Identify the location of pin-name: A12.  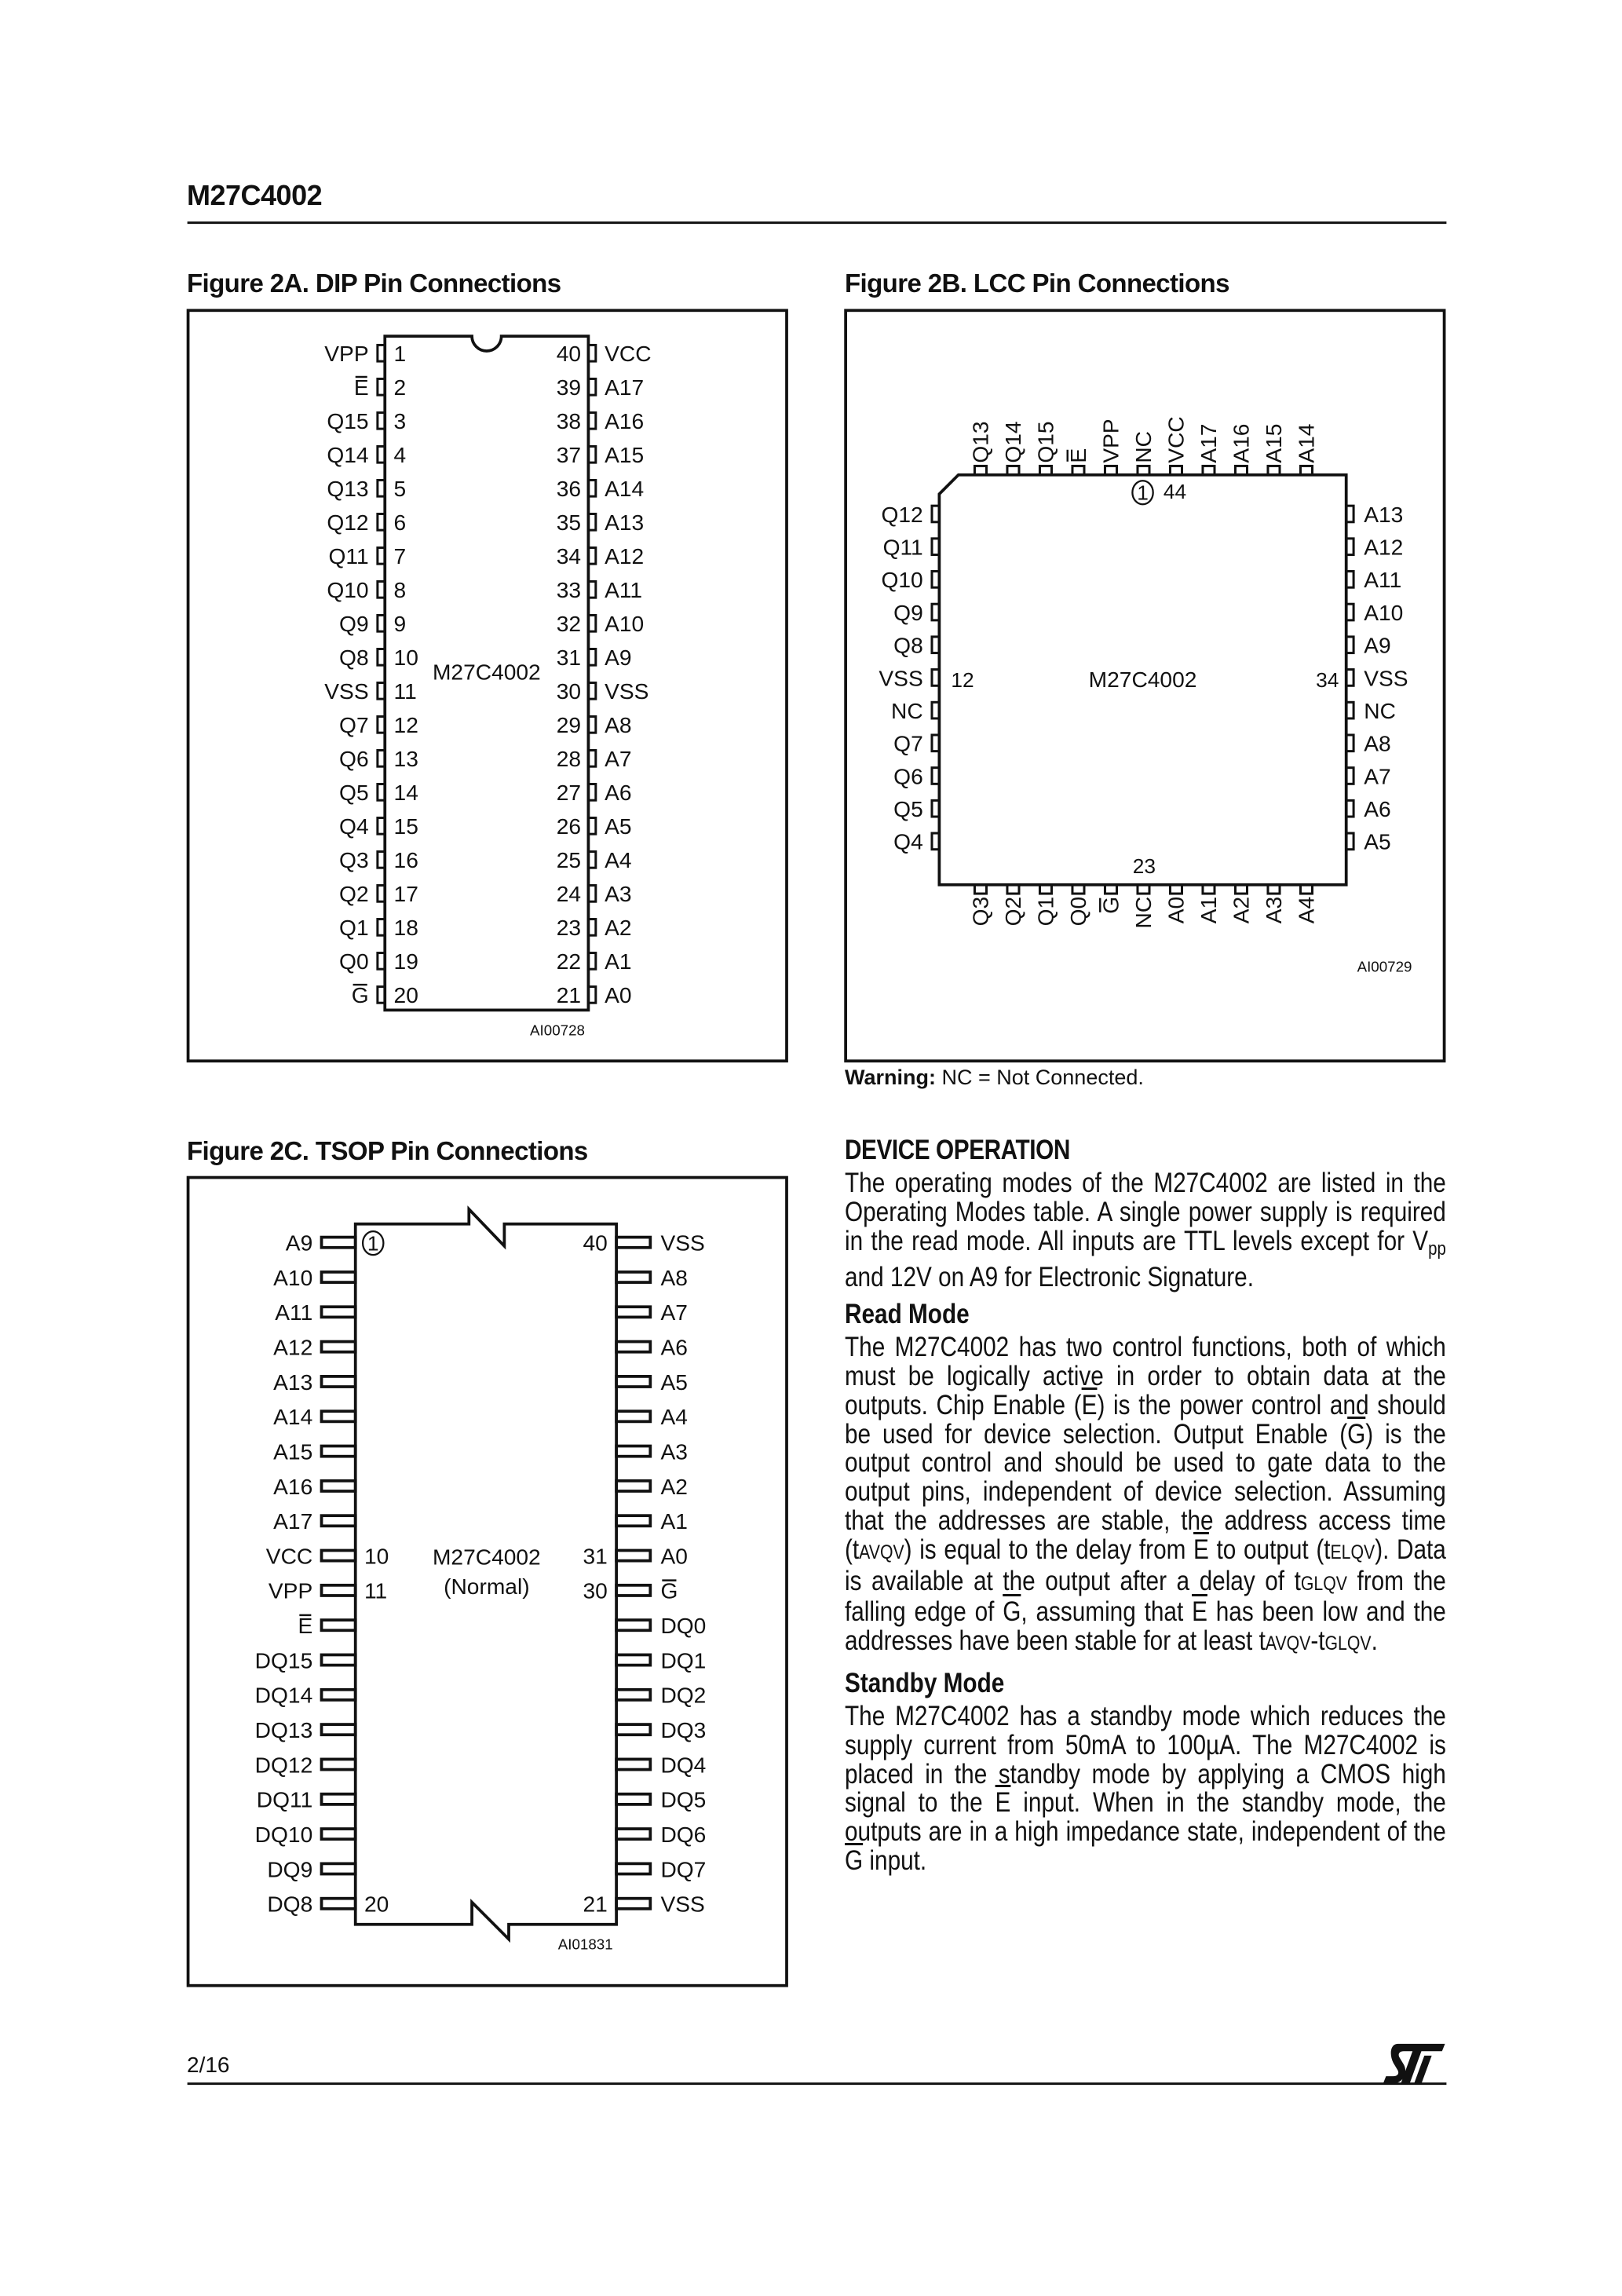
(624, 556).